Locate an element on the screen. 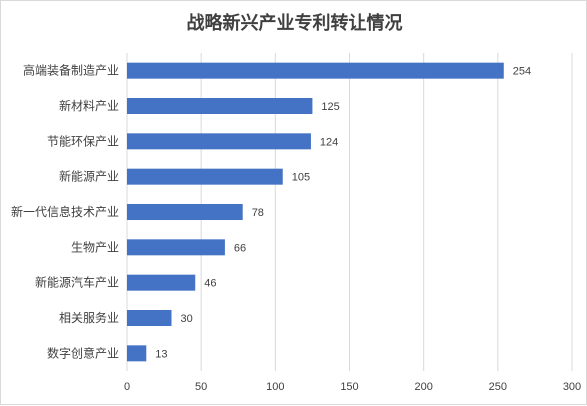  data-label: 254 is located at coordinates (522, 72).